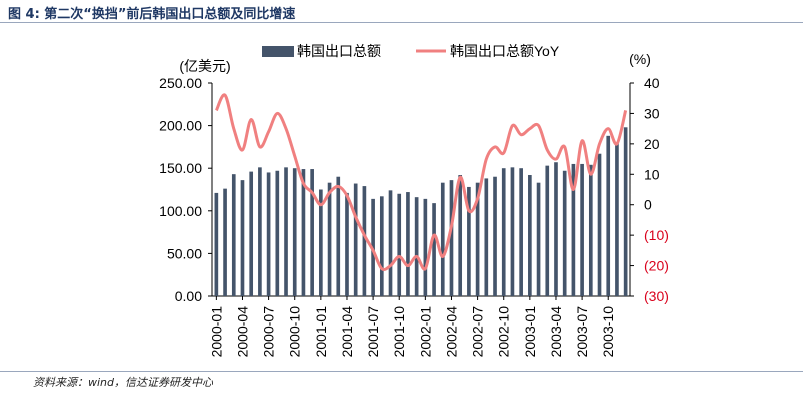 The image size is (803, 403). I want to click on right-tick-label: (30), so click(656, 296).